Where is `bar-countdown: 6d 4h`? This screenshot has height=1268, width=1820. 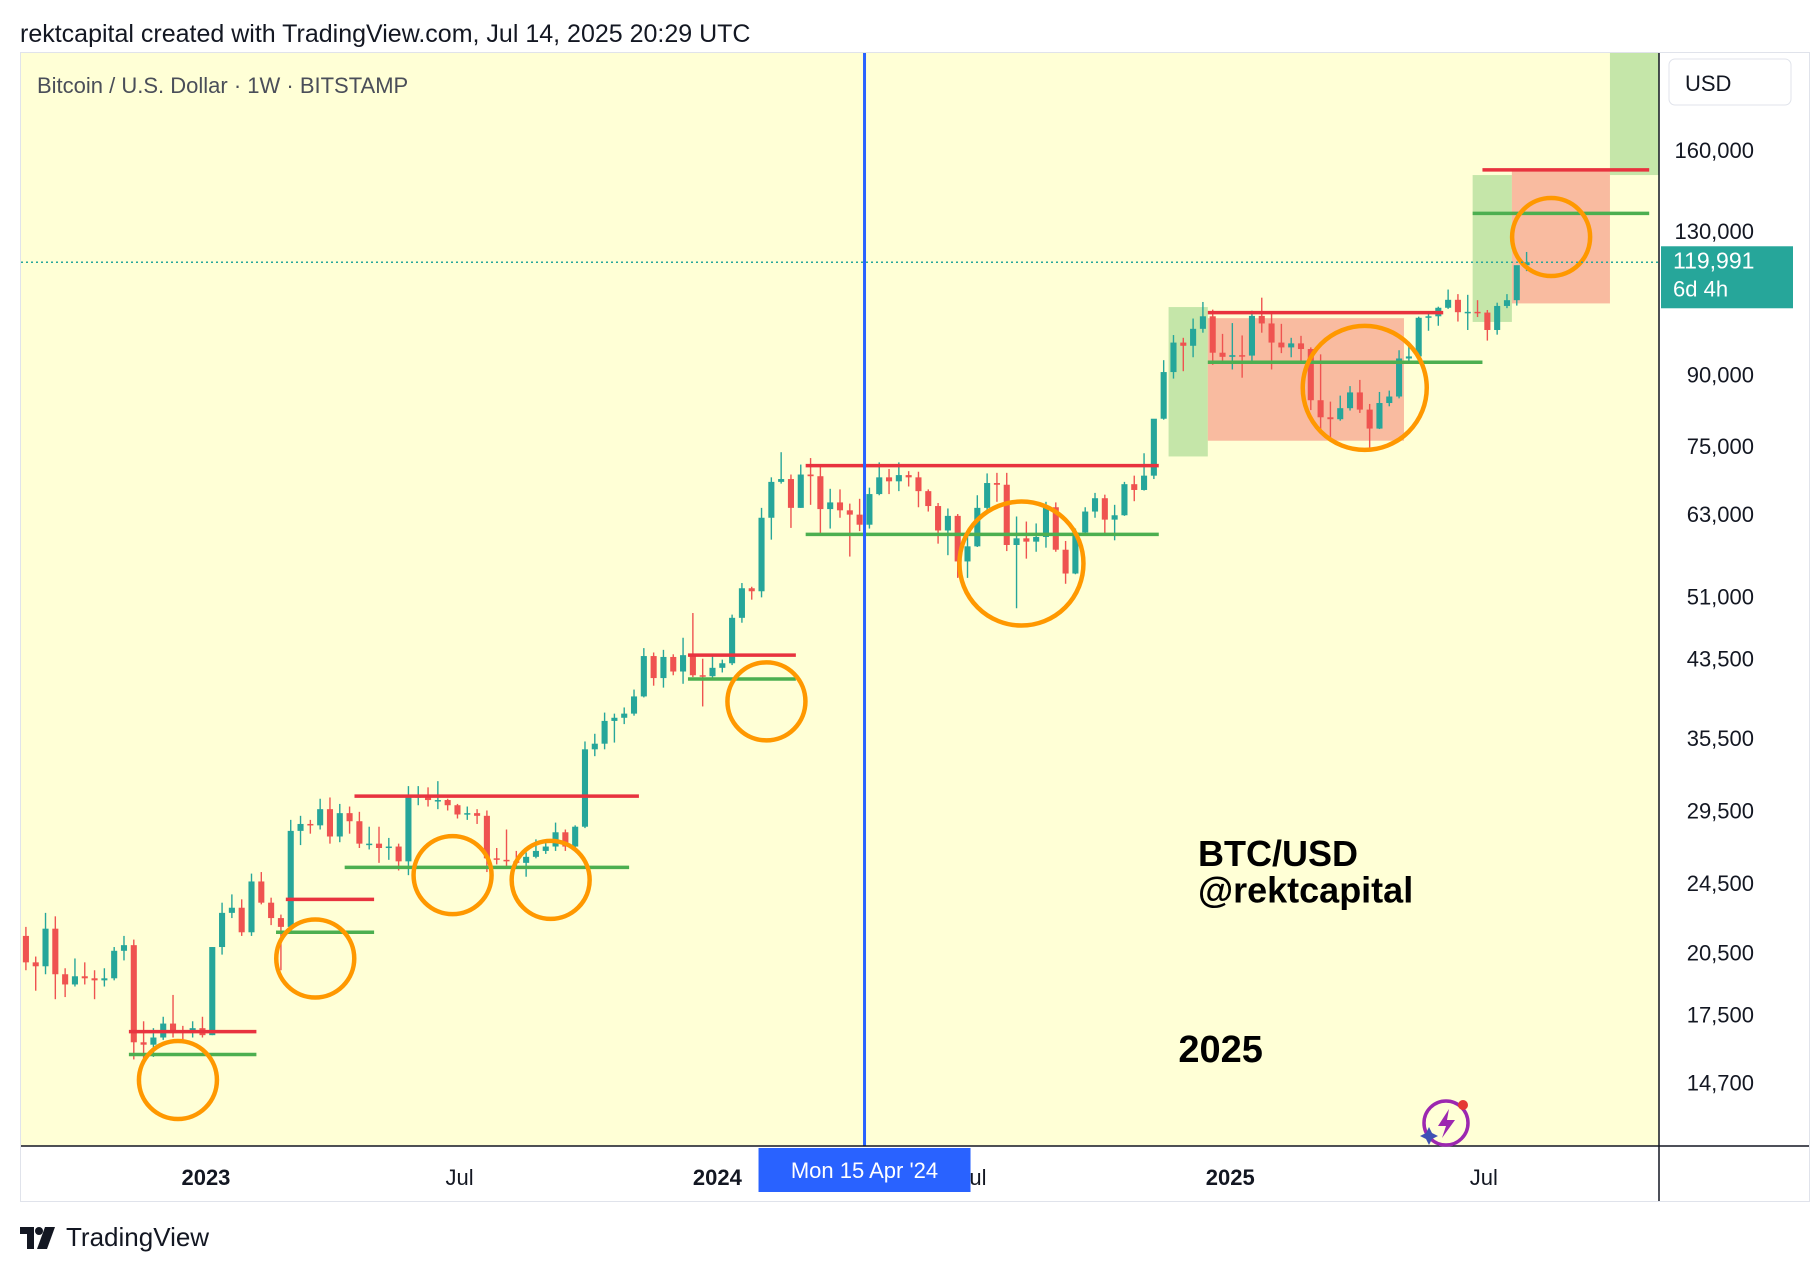 bar-countdown: 6d 4h is located at coordinates (1700, 288).